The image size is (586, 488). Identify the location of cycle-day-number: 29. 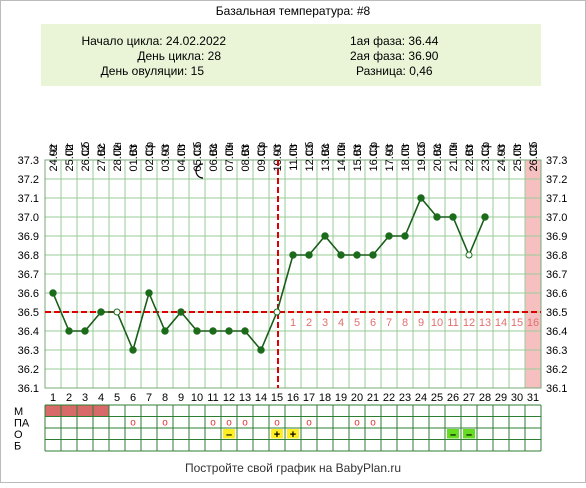
(501, 398).